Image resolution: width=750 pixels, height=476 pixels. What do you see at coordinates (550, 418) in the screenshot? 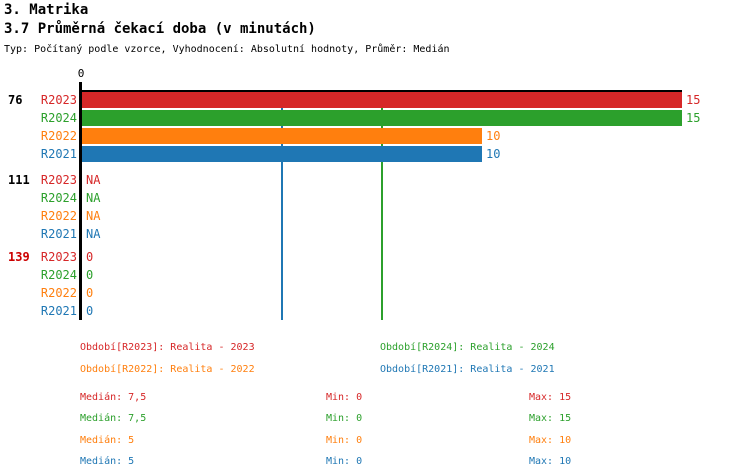
I see `stat-max-r2024: Max: 15` at bounding box center [550, 418].